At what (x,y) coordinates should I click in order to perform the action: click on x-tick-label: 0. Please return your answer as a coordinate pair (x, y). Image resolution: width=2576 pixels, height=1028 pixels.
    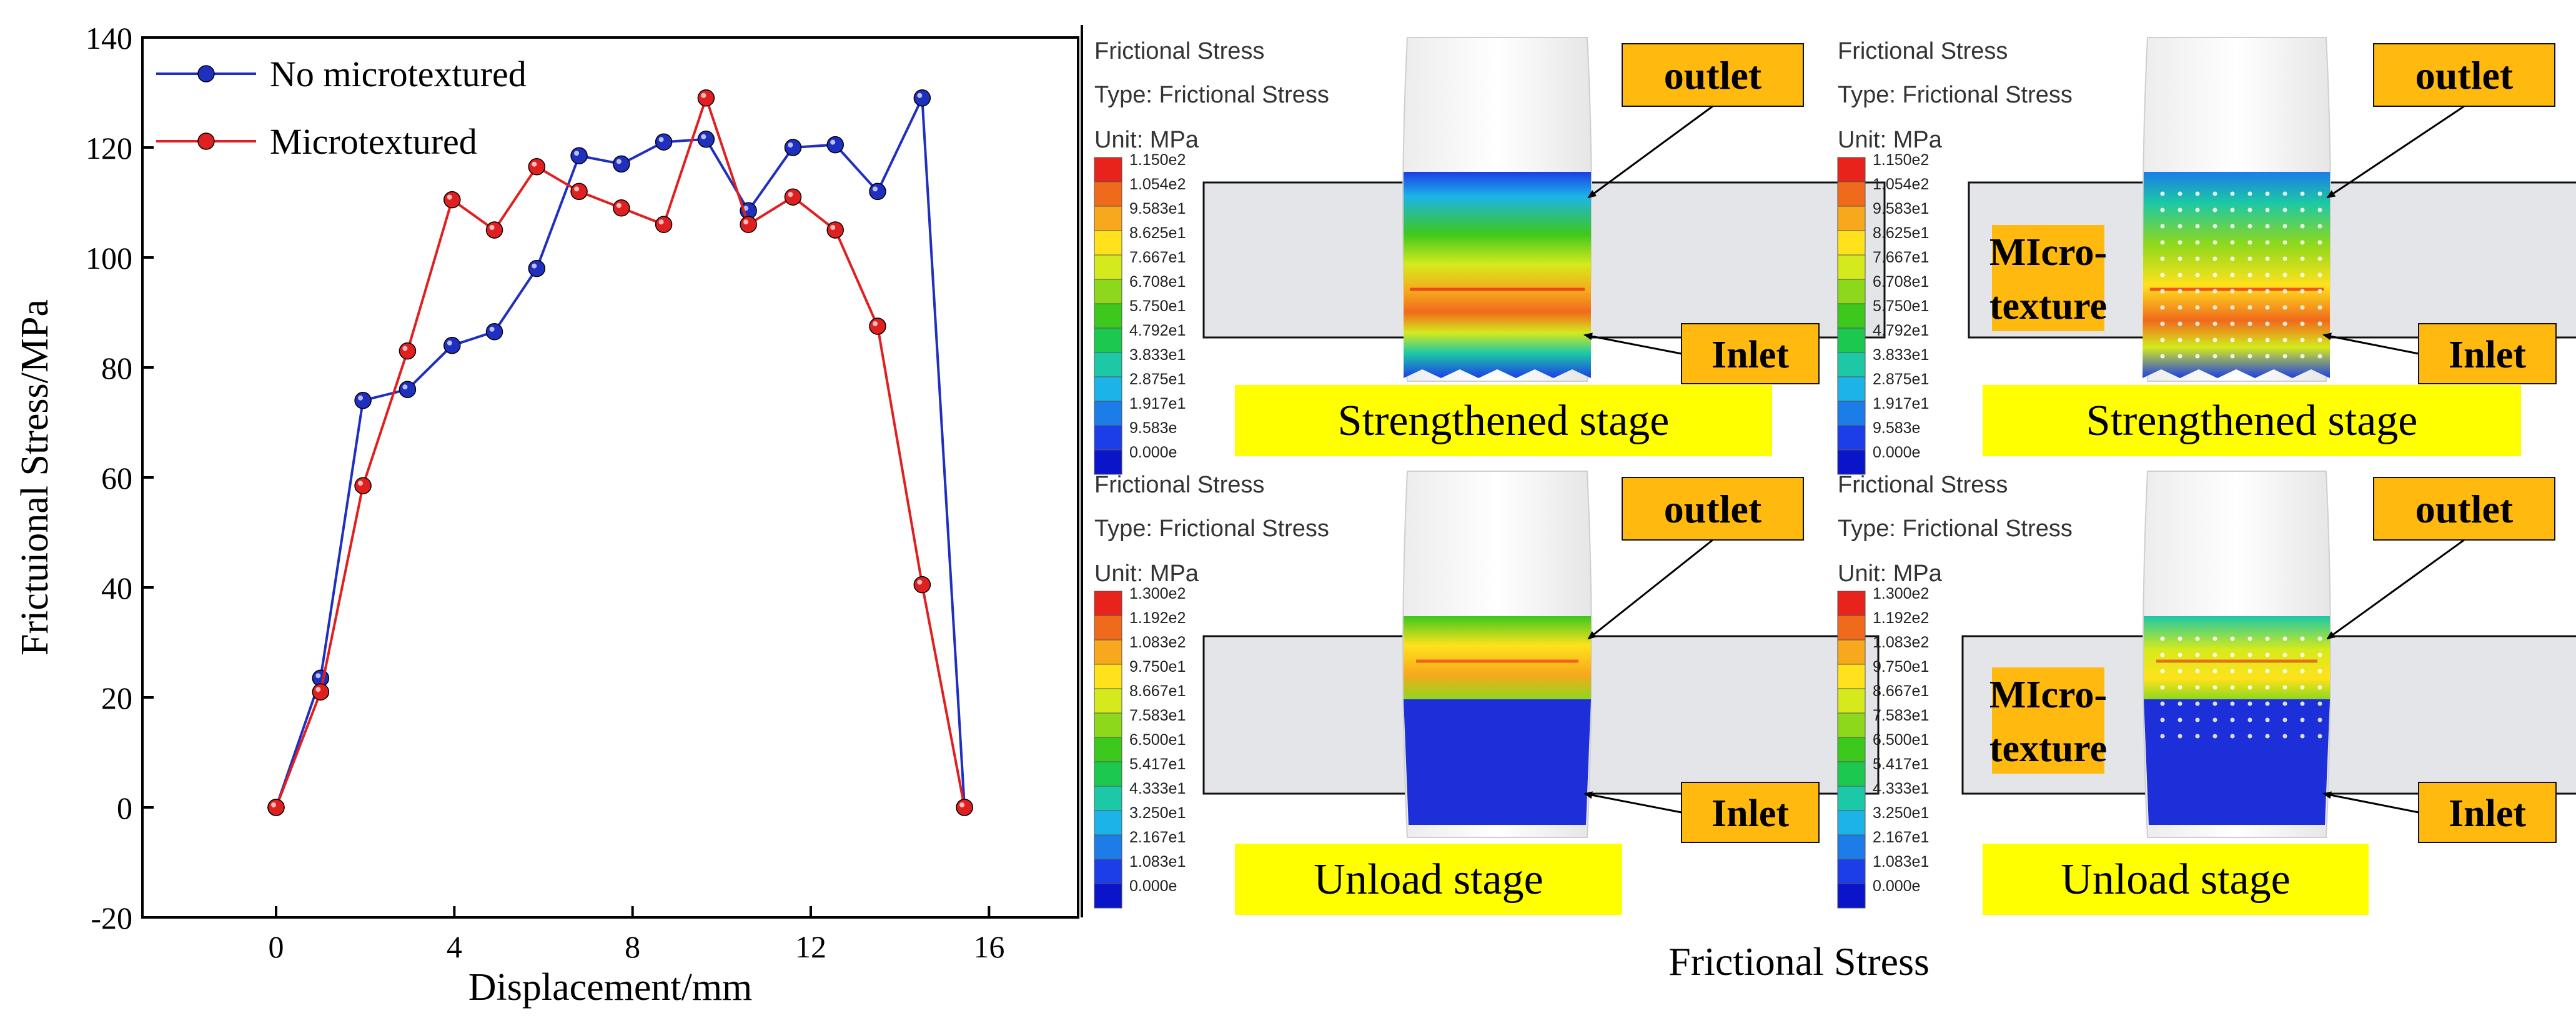
    Looking at the image, I should click on (276, 947).